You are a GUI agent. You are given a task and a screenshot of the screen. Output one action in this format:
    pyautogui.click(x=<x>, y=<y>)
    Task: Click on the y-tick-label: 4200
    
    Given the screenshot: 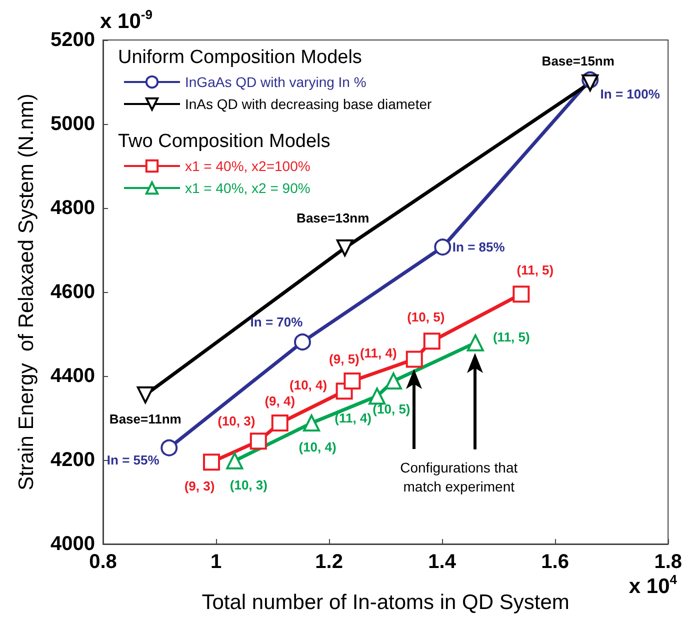 What is the action you would take?
    pyautogui.click(x=72, y=460)
    